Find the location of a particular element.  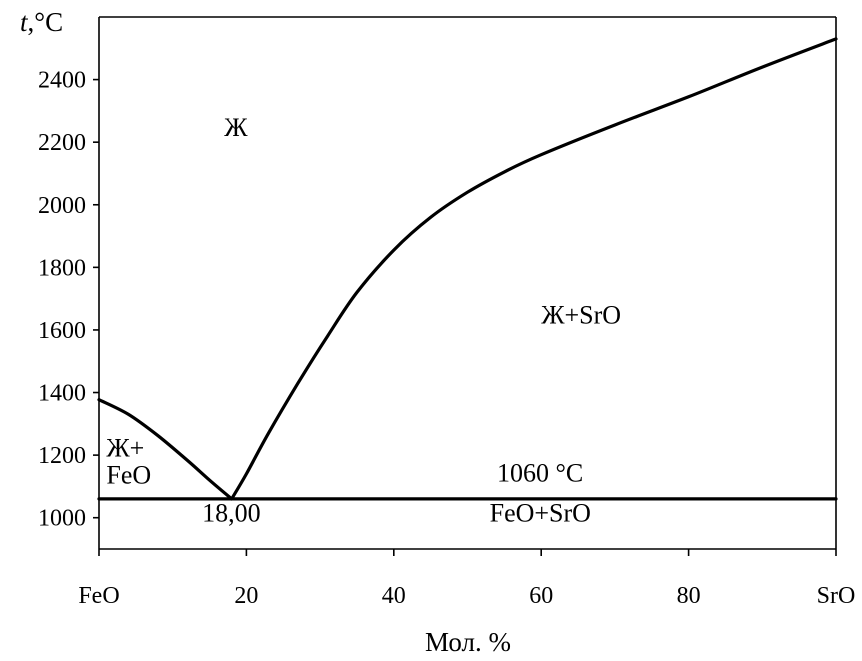

y-axis-title-var: t is located at coordinates (24, 22).